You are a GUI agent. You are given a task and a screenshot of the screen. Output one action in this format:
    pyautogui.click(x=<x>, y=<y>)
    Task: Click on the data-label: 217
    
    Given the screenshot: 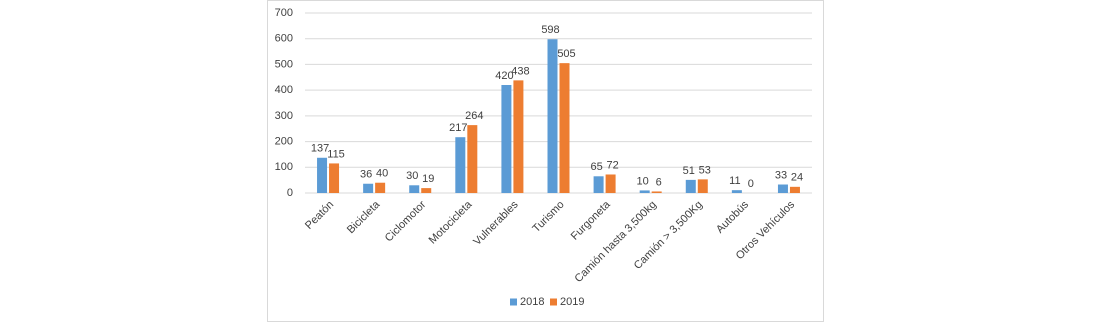 What is the action you would take?
    pyautogui.click(x=458, y=128)
    